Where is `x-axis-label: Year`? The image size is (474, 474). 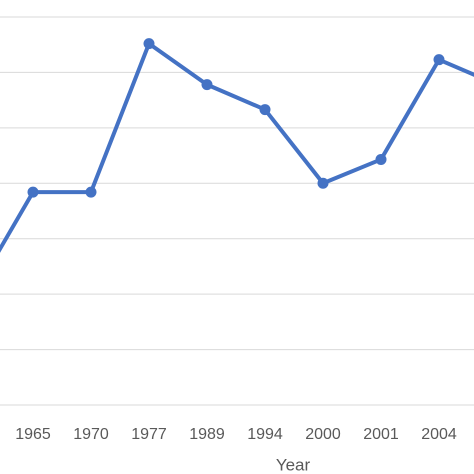
x-axis-label: Year is located at coordinates (293, 464).